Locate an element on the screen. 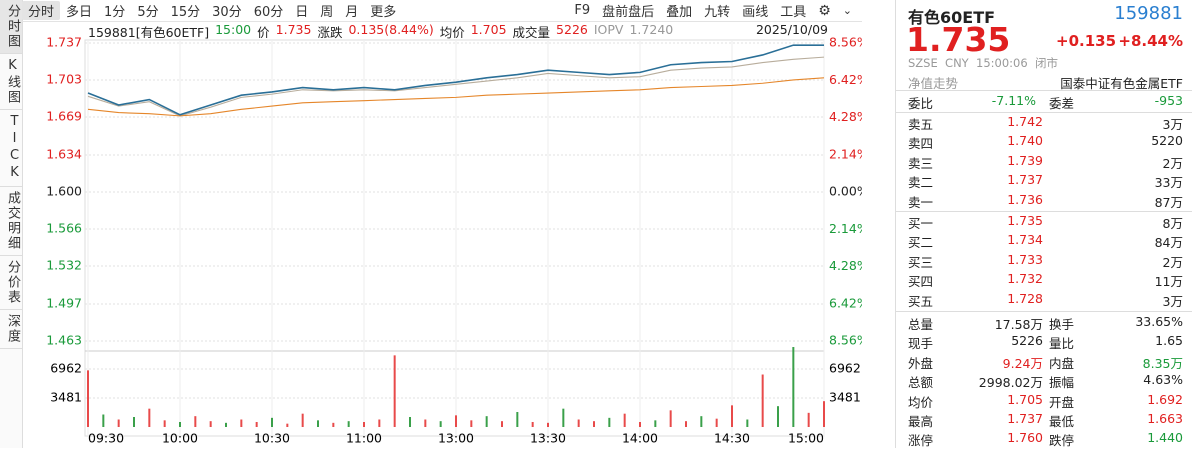  period-tab: 多日 is located at coordinates (79, 12).